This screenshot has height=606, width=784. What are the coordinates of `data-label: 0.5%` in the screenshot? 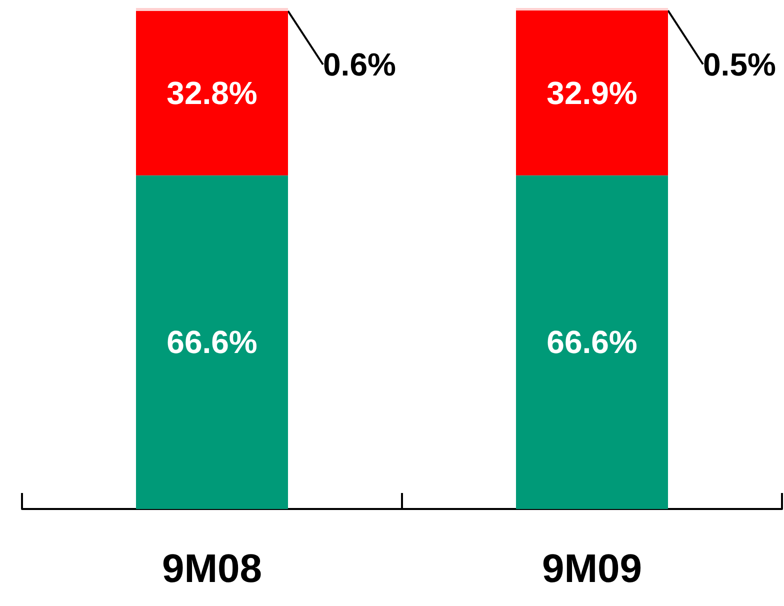 It's located at (739, 64).